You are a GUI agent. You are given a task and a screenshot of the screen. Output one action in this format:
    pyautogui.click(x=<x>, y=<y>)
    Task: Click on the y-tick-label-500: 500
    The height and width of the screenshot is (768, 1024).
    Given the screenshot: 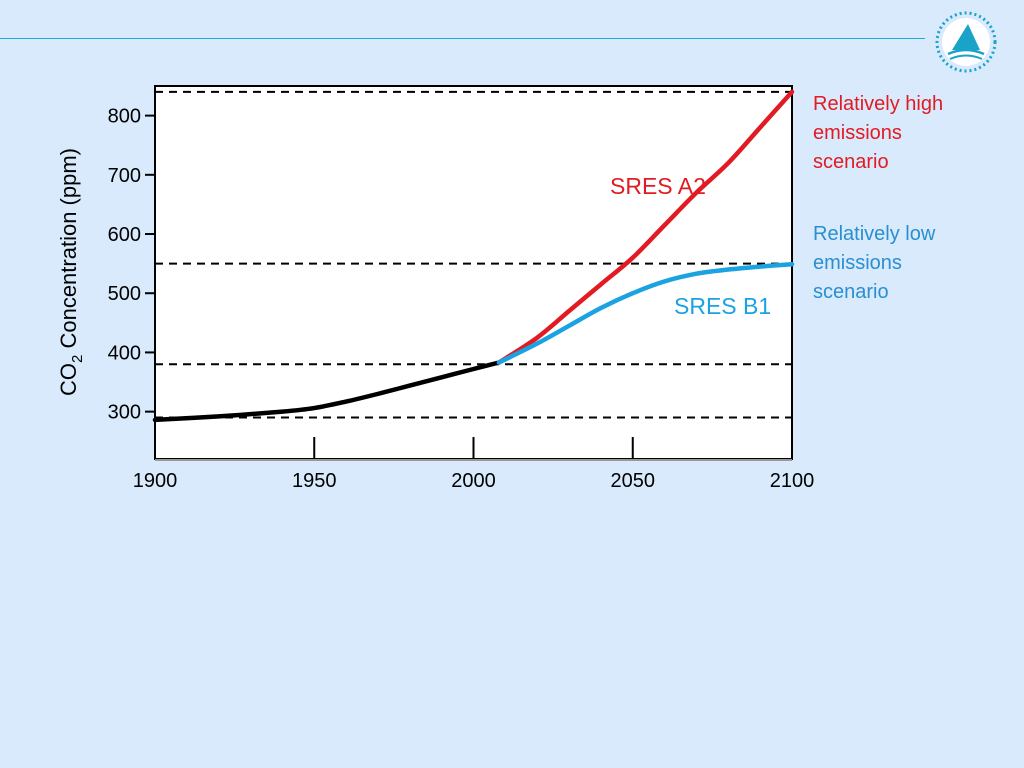 What is the action you would take?
    pyautogui.click(x=124, y=294)
    